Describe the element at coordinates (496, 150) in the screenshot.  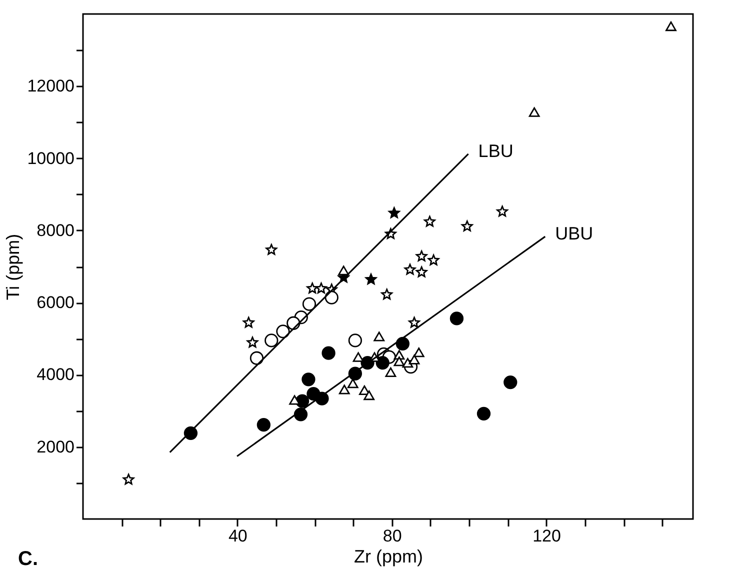
I see `series-label: LBU` at that location.